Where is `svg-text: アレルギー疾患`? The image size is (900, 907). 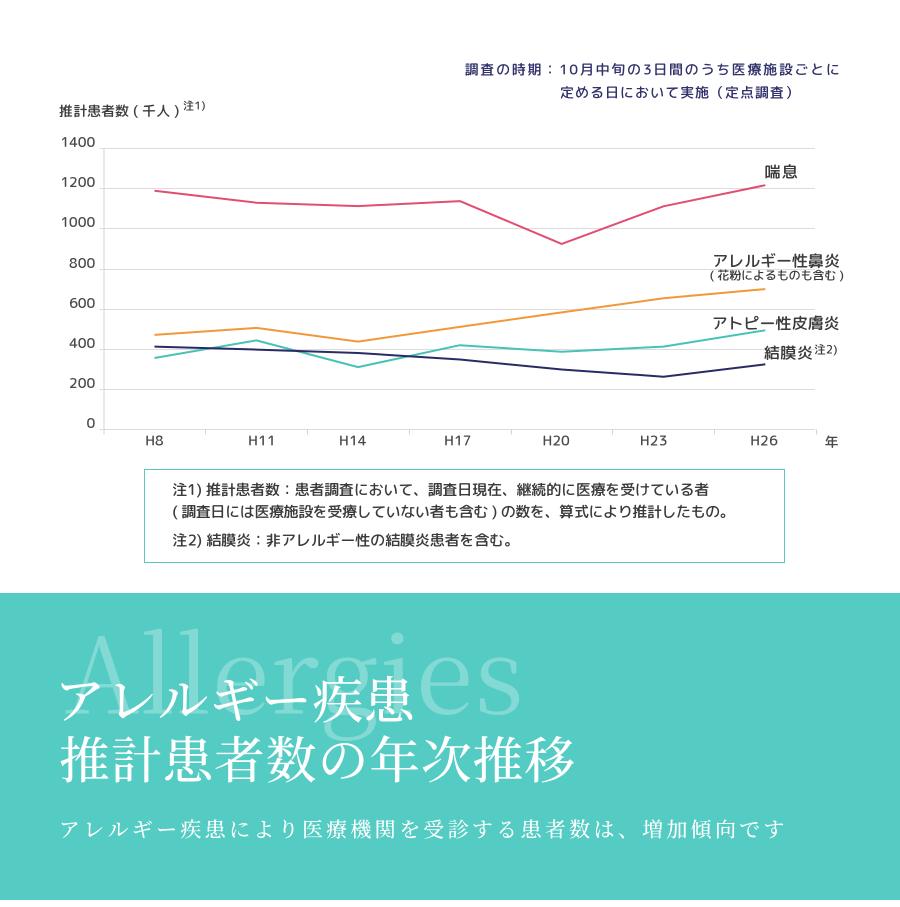
svg-text: アレルギー疾患 is located at coordinates (235, 697).